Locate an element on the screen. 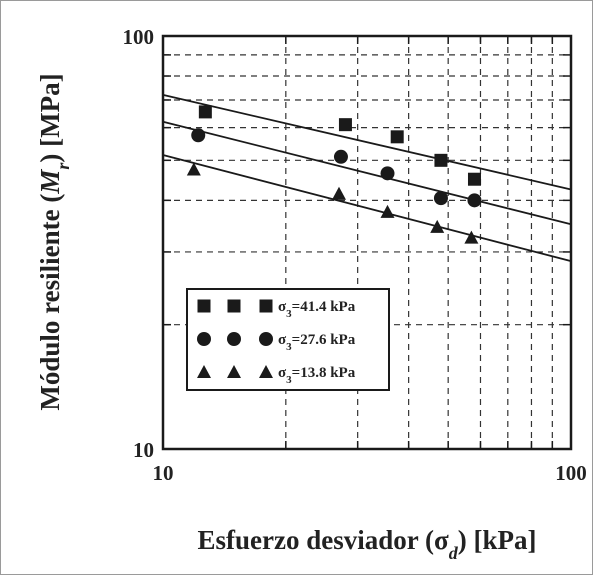 This screenshot has height=576, width=593. x-tick-label: 10 is located at coordinates (163, 473).